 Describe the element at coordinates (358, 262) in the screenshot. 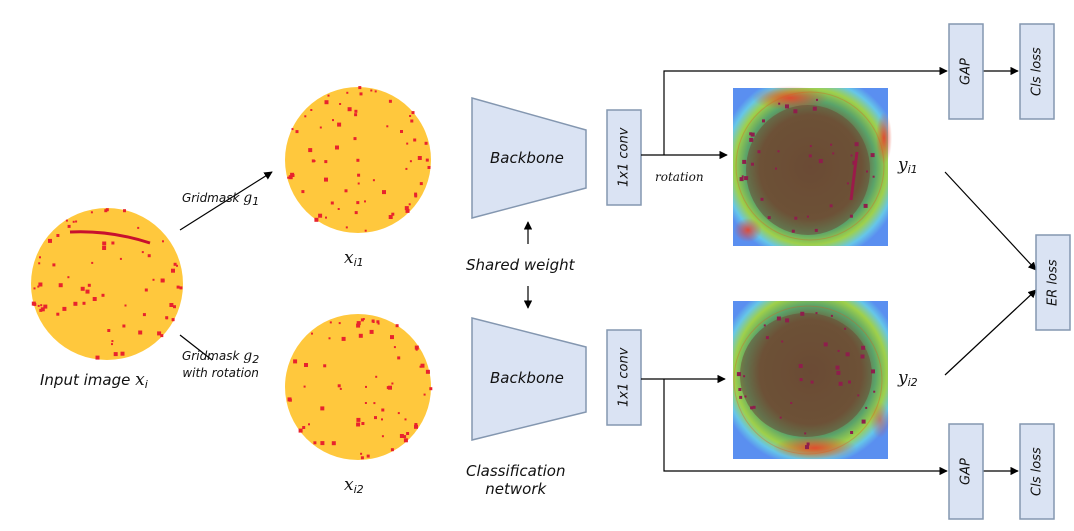

I see `xi1-sub: i1` at that location.